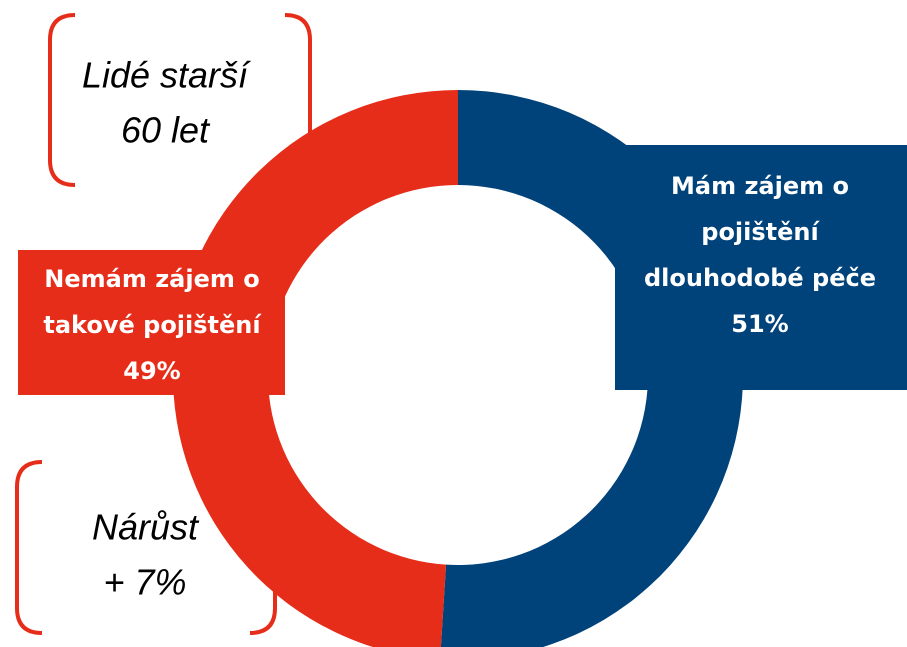  Describe the element at coordinates (146, 527) in the screenshot. I see `annotation: Nárůst` at that location.